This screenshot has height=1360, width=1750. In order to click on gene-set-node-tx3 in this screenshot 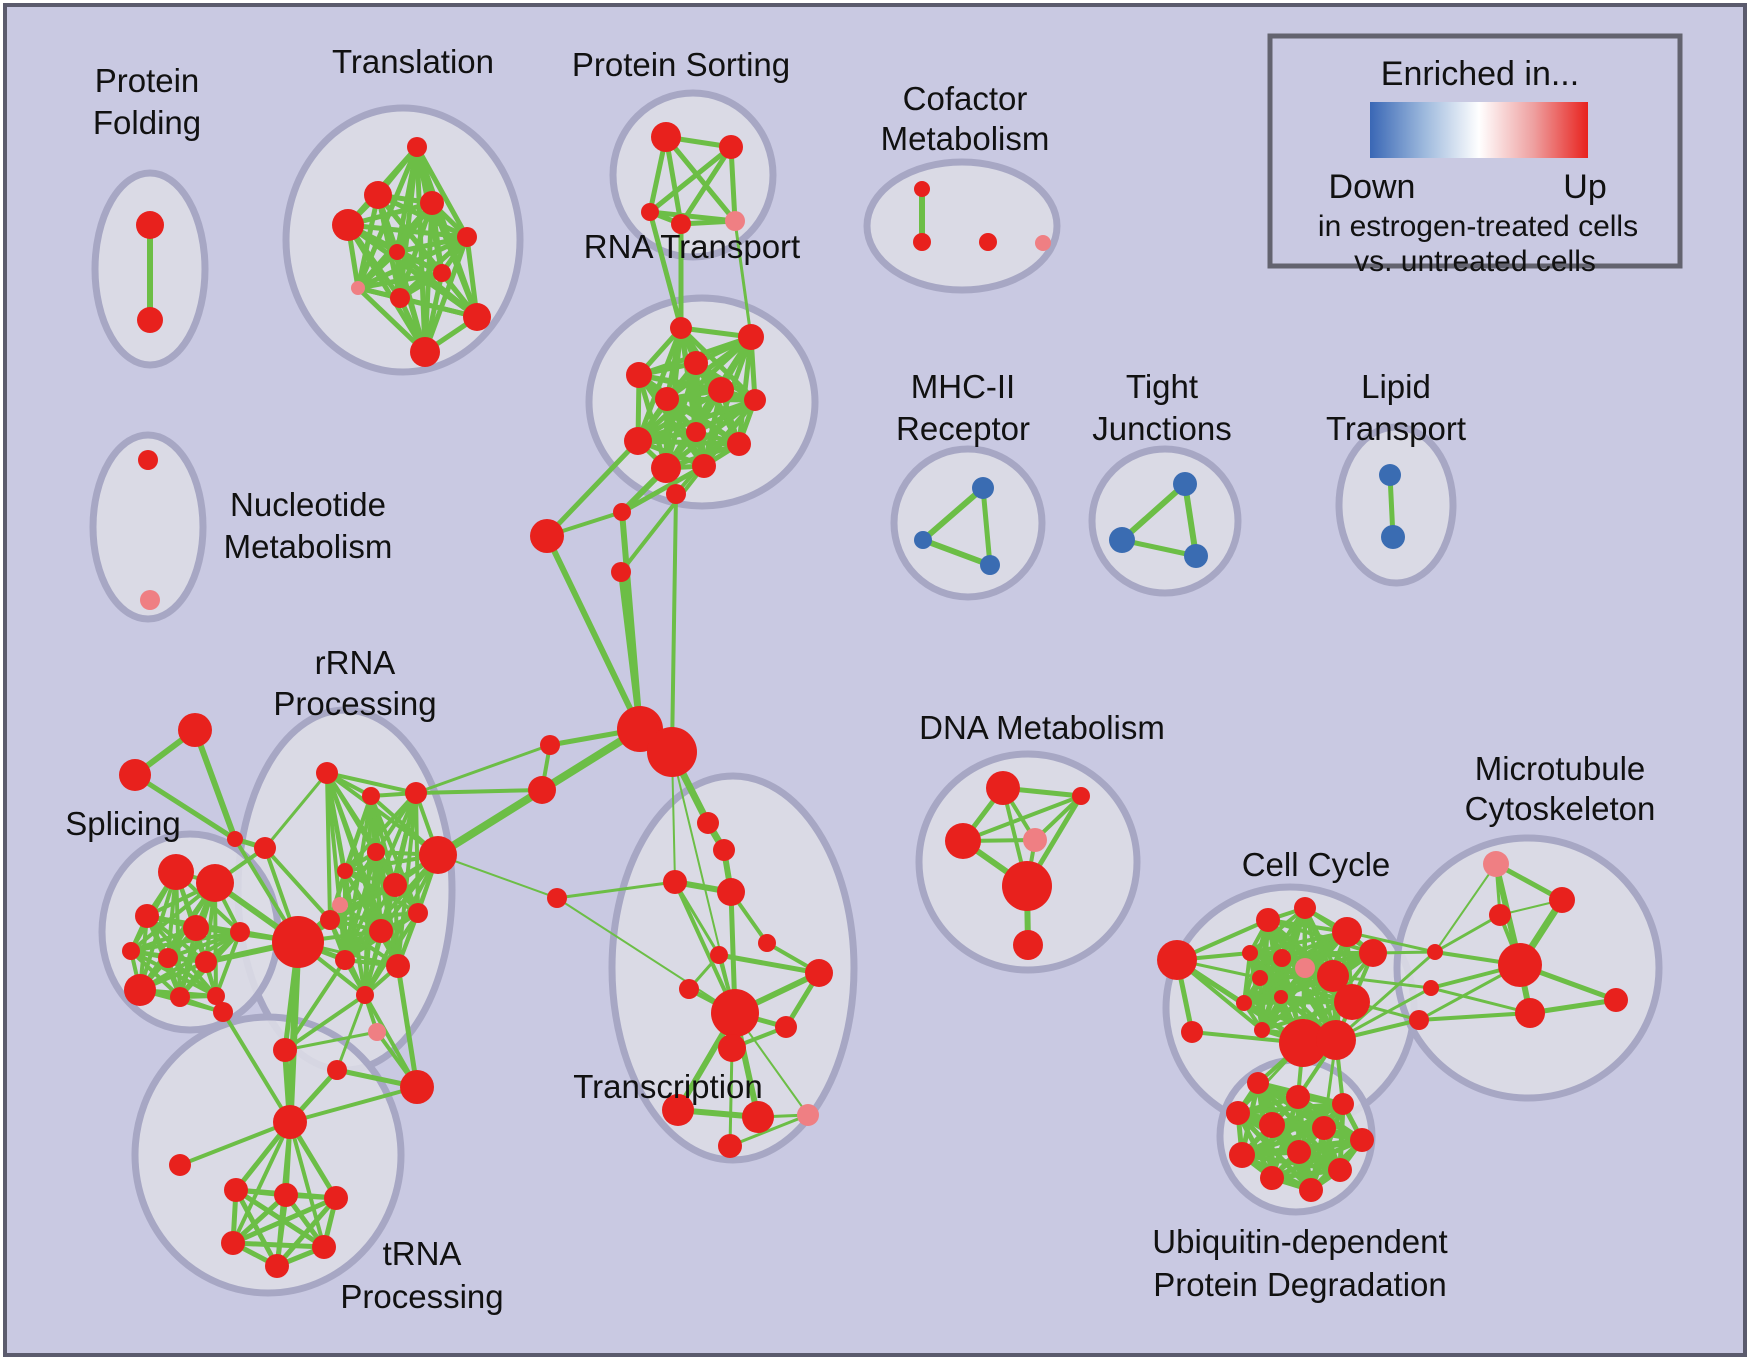, I will do `click(675, 882)`.